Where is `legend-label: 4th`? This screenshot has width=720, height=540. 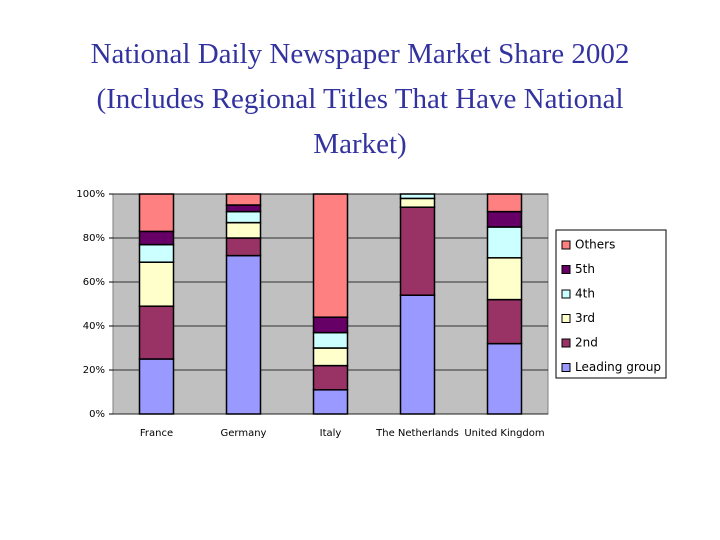 legend-label: 4th is located at coordinates (585, 294).